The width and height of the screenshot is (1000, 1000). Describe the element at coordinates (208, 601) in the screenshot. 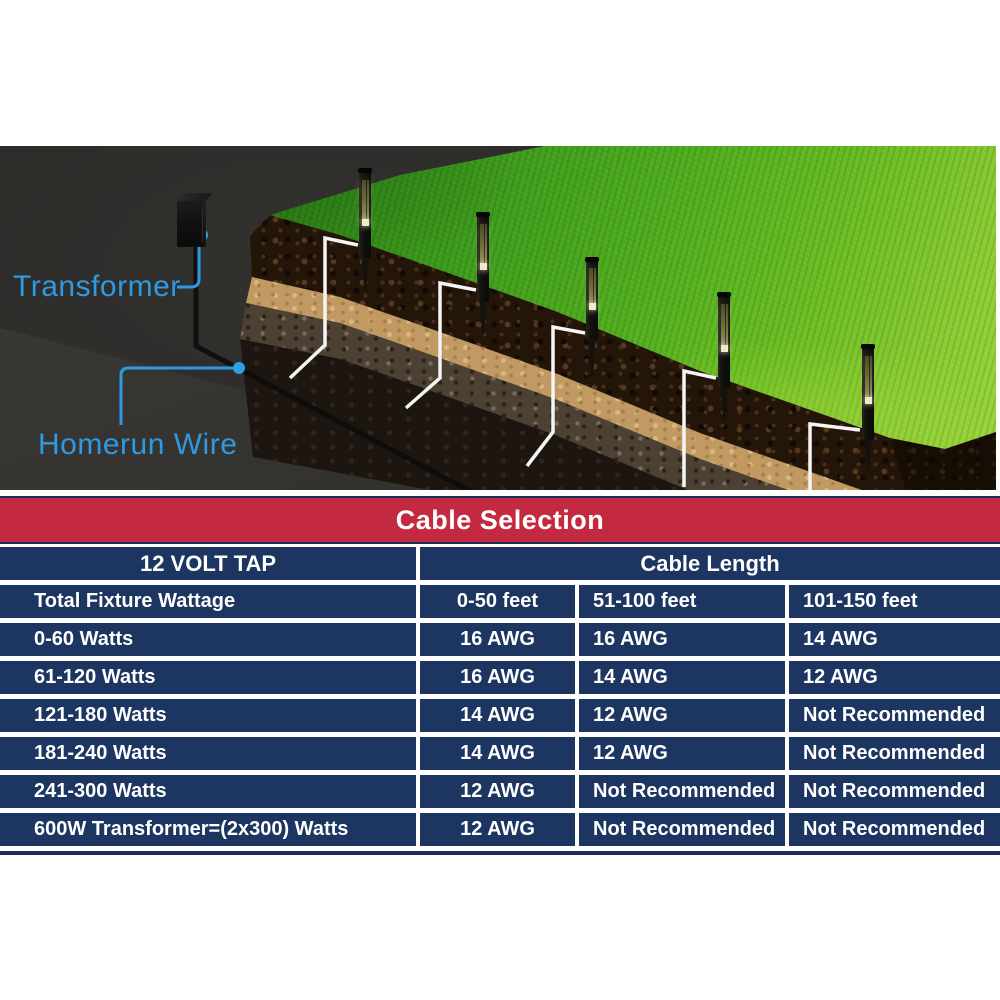

I see `column-header-cell: Total Fixture Wattage` at that location.